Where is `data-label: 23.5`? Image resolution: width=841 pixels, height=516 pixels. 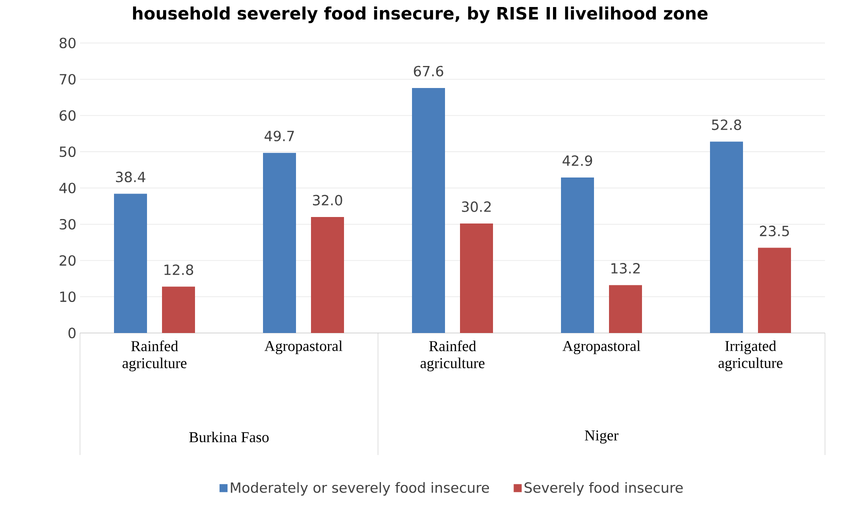
data-label: 23.5 is located at coordinates (774, 231).